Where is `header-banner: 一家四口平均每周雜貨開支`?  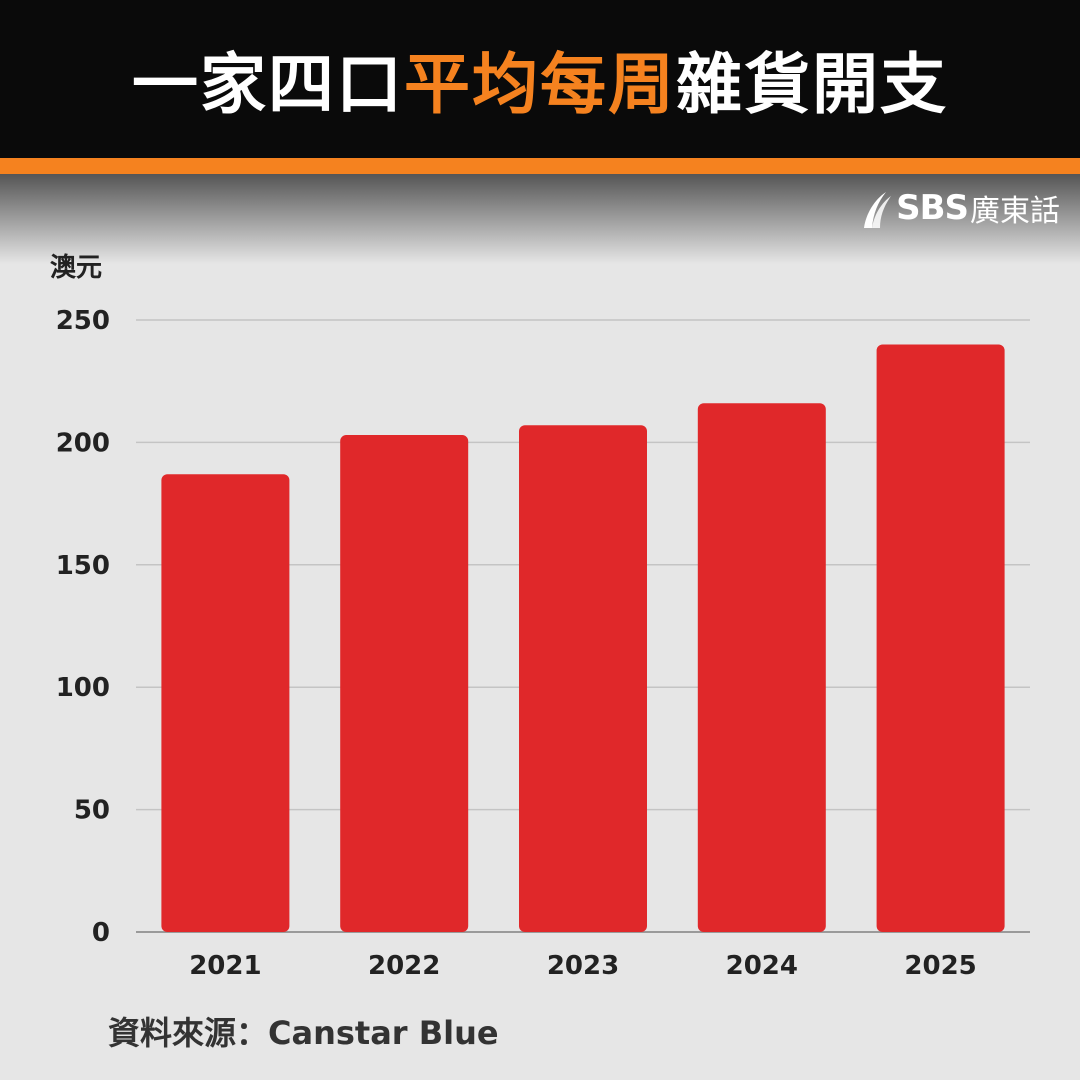
header-banner: 一家四口平均每周雜貨開支 is located at coordinates (540, 79).